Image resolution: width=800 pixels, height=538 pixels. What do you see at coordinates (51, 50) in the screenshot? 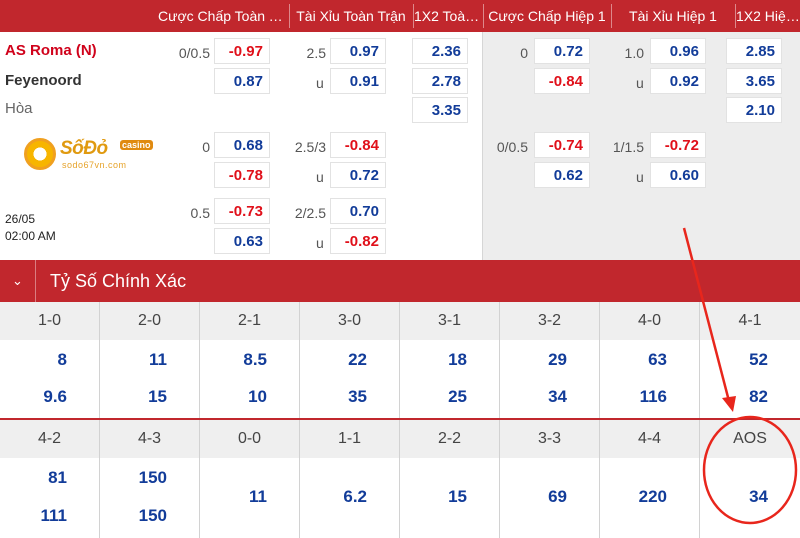
I see `home-team: AS Roma (N)` at bounding box center [51, 50].